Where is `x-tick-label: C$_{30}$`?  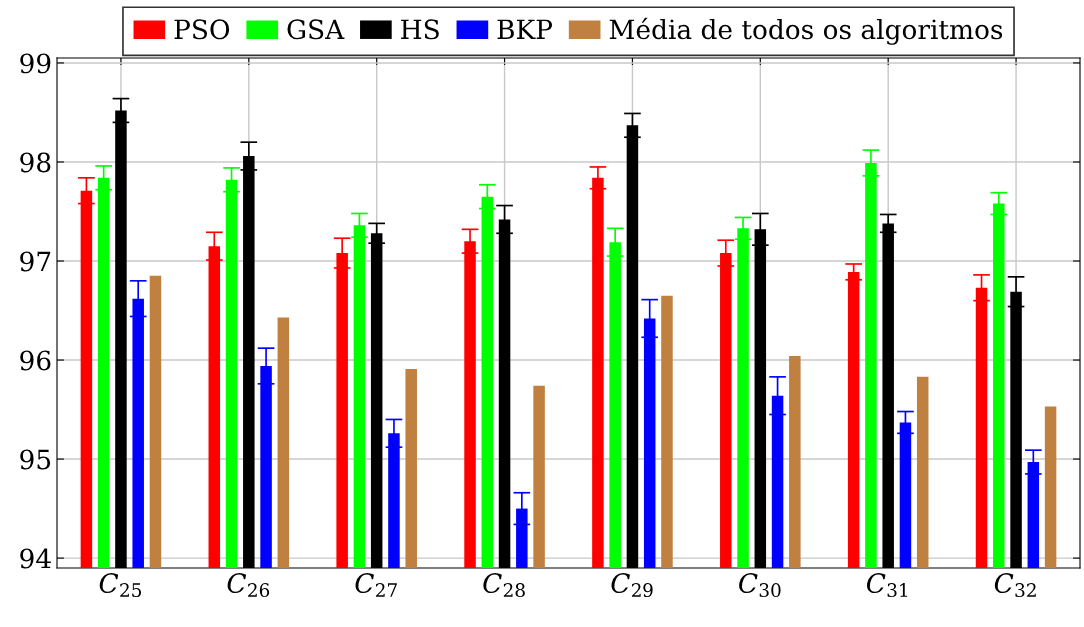
x-tick-label: C$_{30}$ is located at coordinates (760, 585).